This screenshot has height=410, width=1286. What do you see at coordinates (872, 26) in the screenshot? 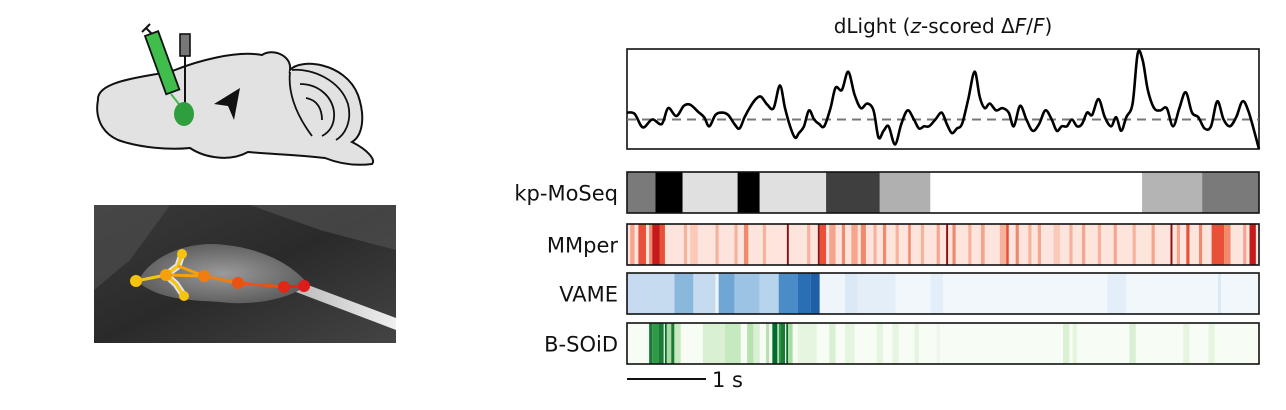
I see `title-prefix: dLight (` at bounding box center [872, 26].